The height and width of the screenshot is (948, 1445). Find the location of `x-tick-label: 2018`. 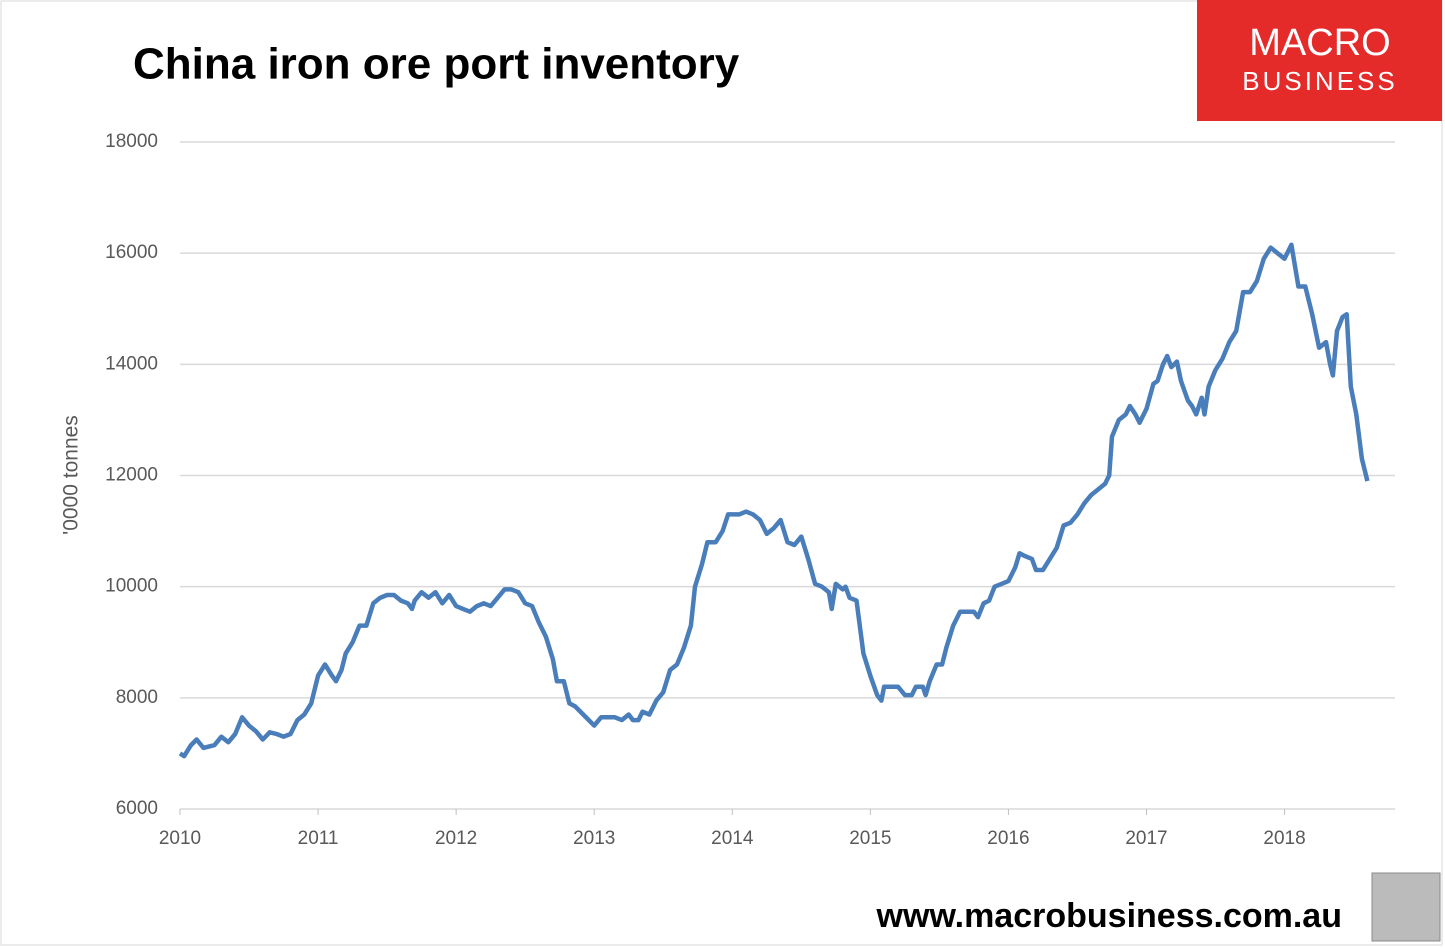

x-tick-label: 2018 is located at coordinates (1284, 838).